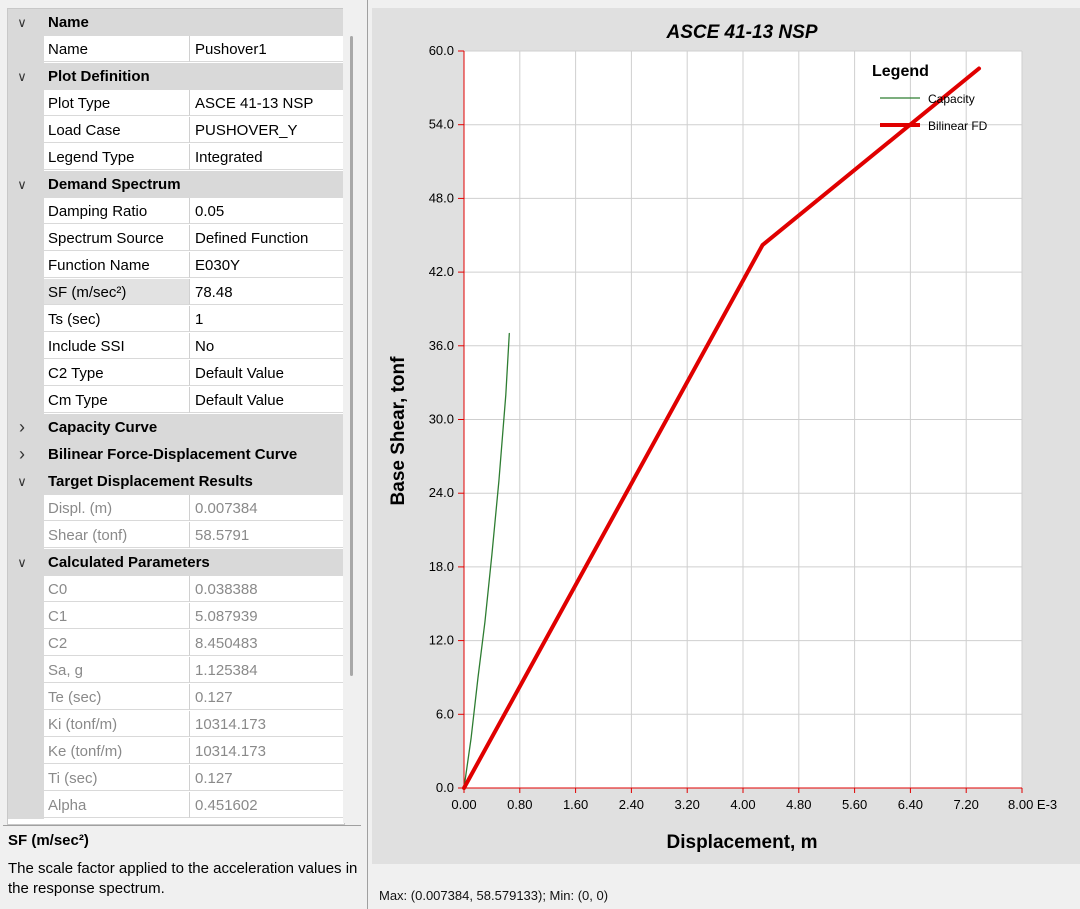 The width and height of the screenshot is (1080, 909). I want to click on y-tick-label: 54.0, so click(441, 124).